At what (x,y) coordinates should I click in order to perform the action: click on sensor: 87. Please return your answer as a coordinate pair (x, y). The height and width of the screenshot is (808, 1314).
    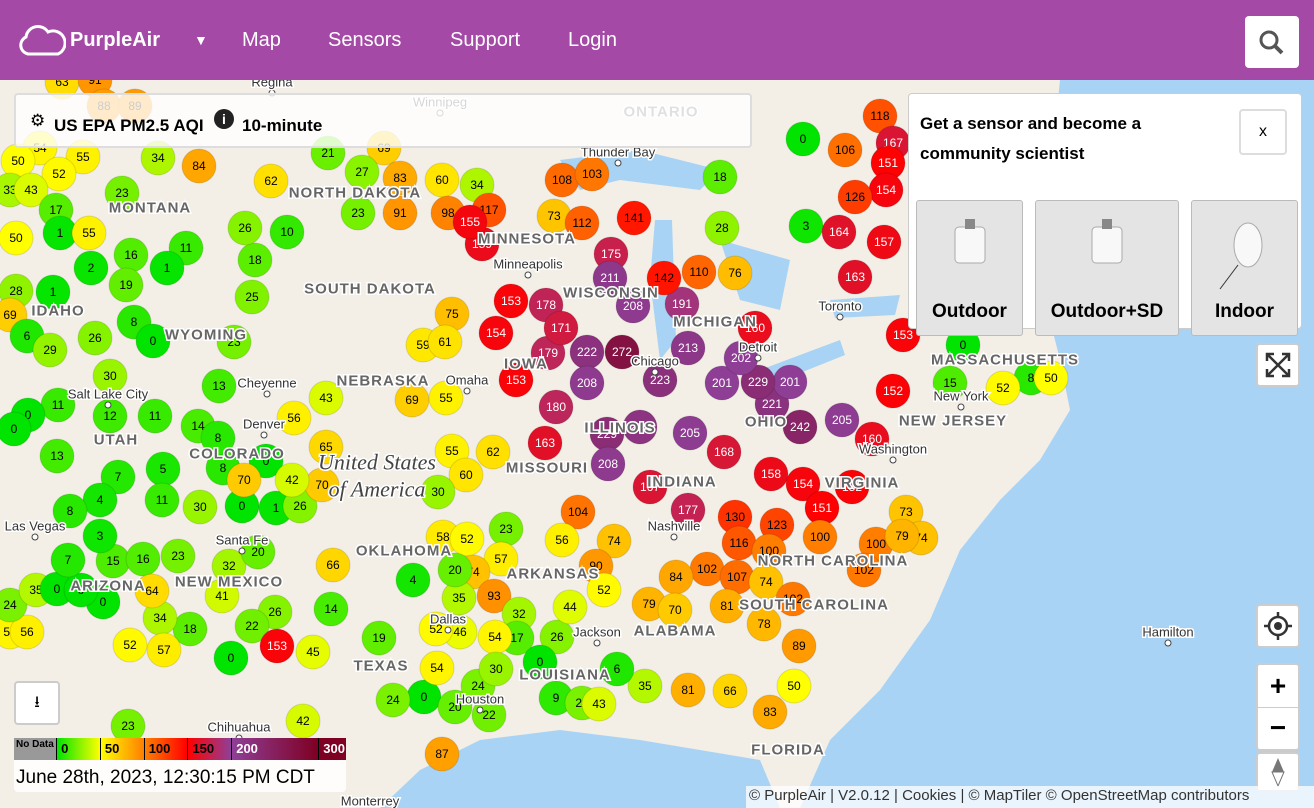
    Looking at the image, I should click on (442, 754).